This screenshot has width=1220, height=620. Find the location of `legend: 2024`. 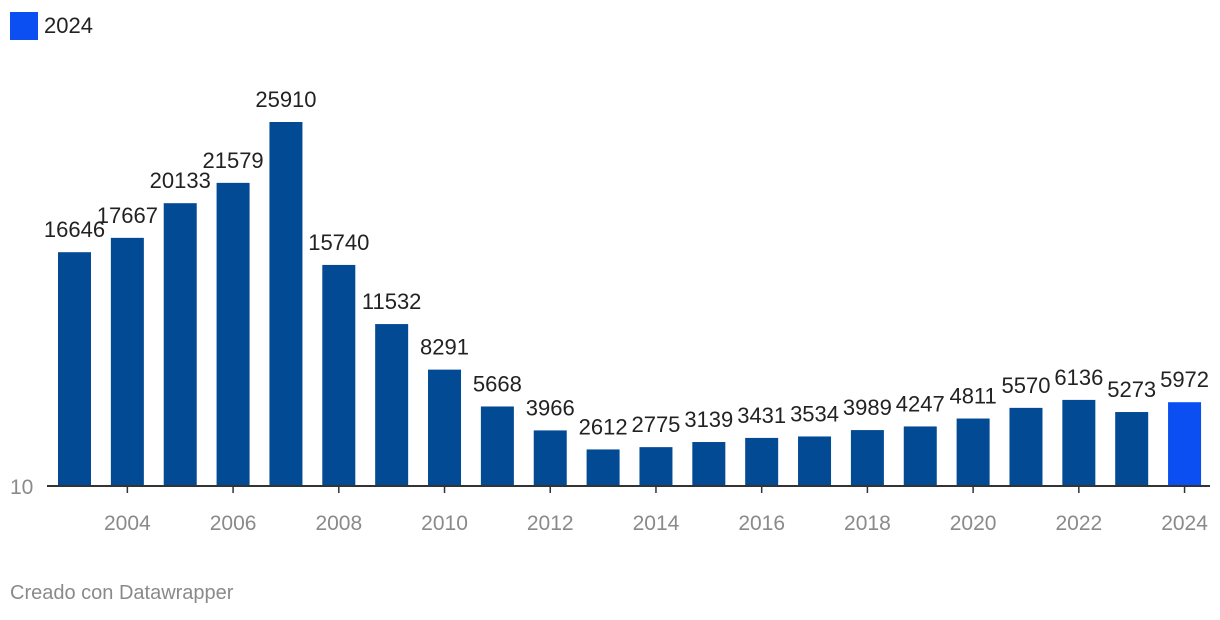

legend: 2024 is located at coordinates (51, 26).